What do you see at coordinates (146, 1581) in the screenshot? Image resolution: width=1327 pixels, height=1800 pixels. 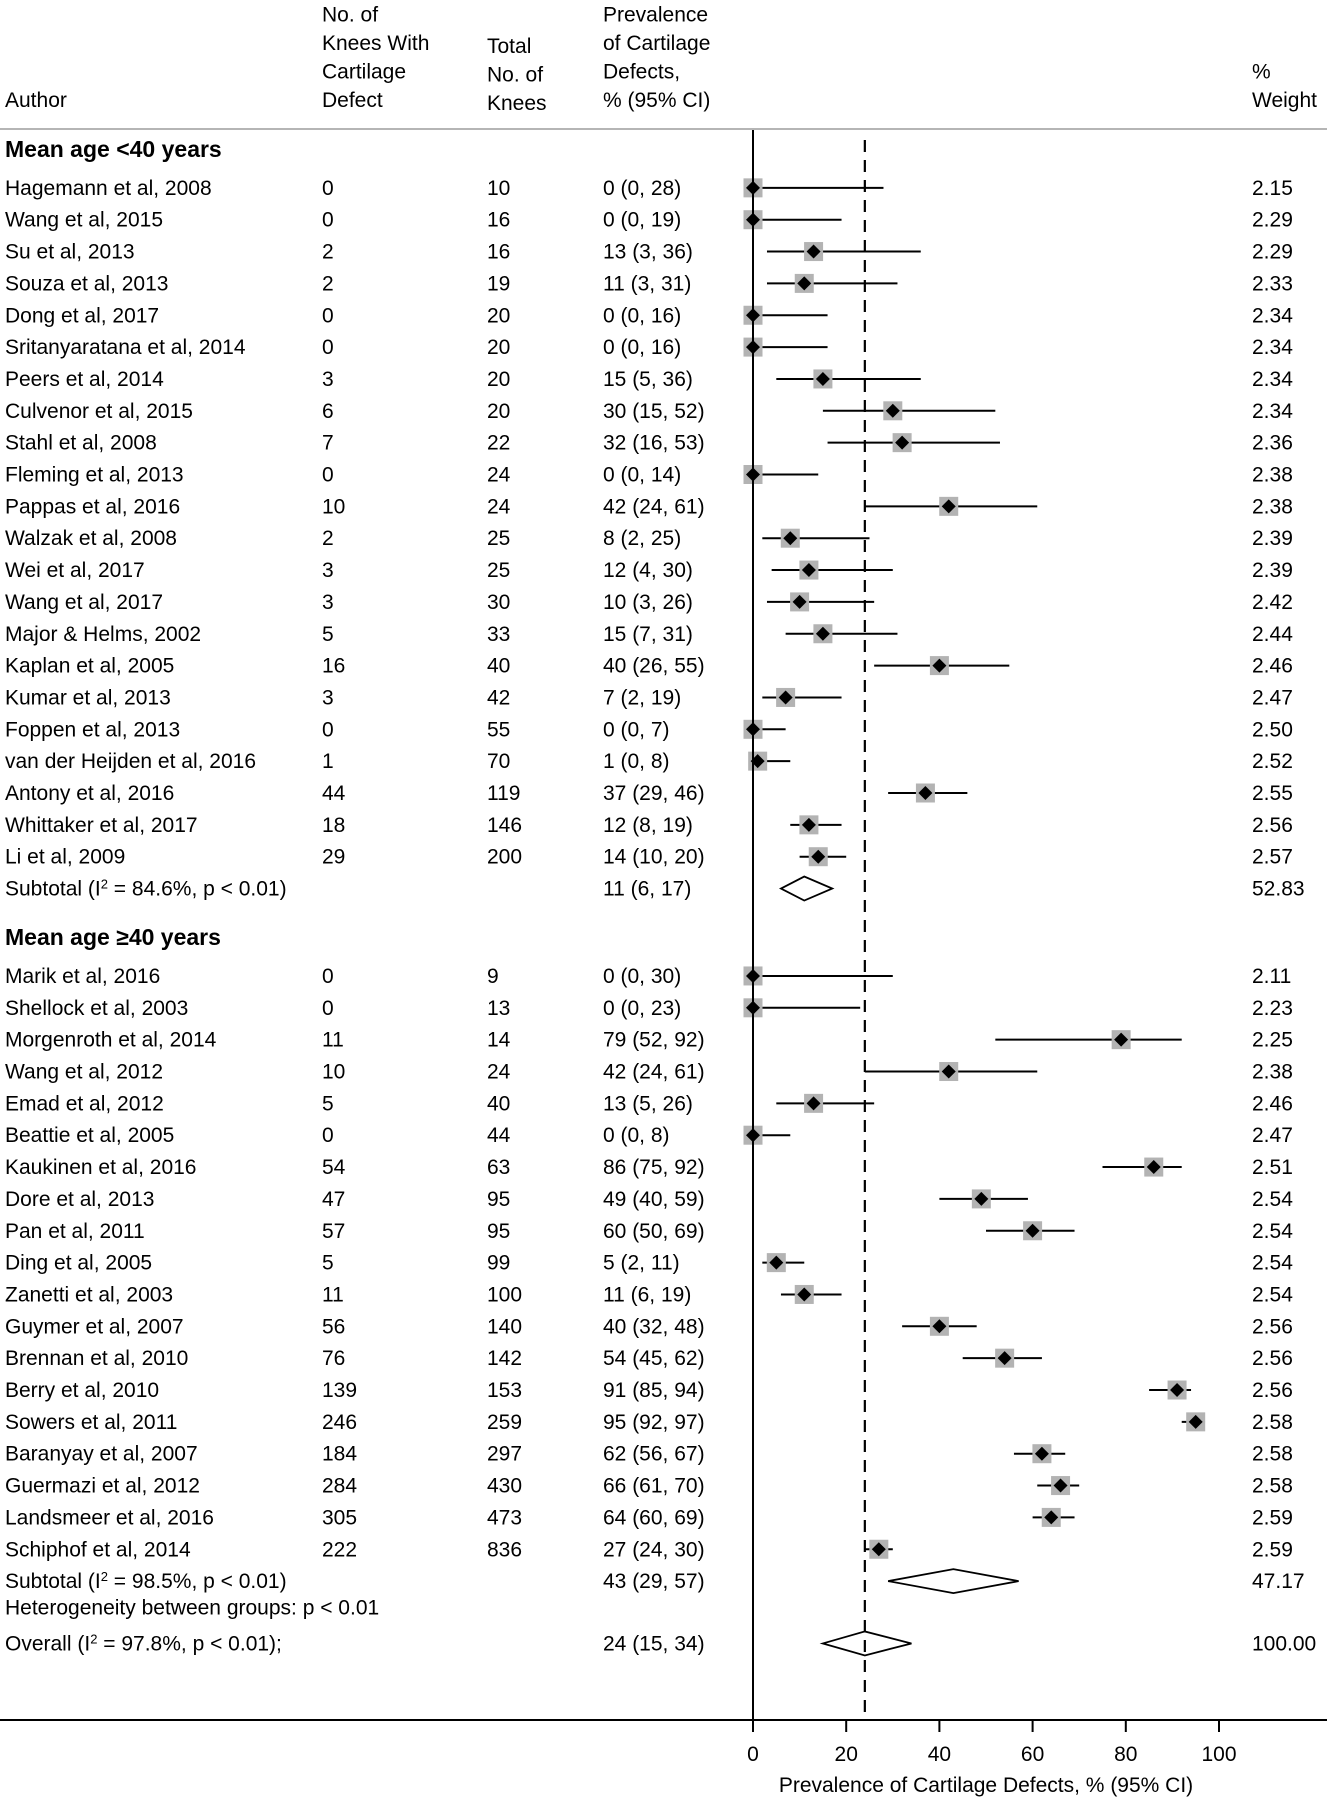 I see `subtotal-label: Subtotal (I2 = 98.5%, p < 0.01)` at bounding box center [146, 1581].